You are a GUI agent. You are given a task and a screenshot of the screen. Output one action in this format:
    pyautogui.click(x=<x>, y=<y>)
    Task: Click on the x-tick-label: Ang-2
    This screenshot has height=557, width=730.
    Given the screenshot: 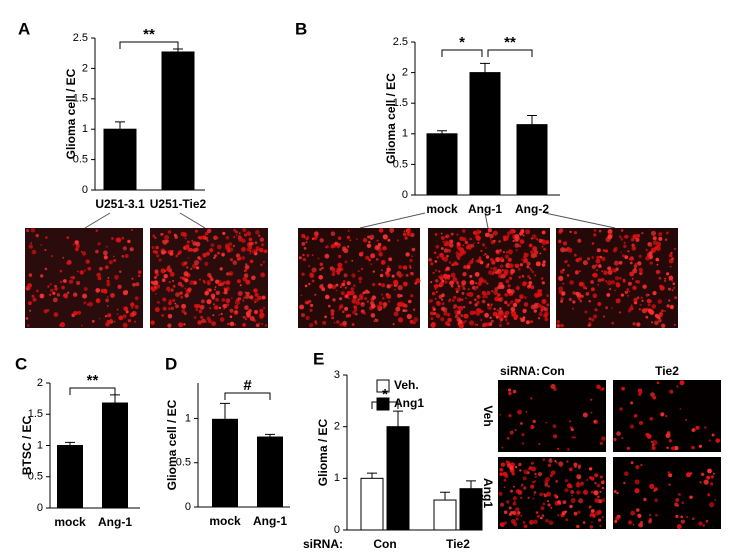 What is the action you would take?
    pyautogui.click(x=532, y=209)
    